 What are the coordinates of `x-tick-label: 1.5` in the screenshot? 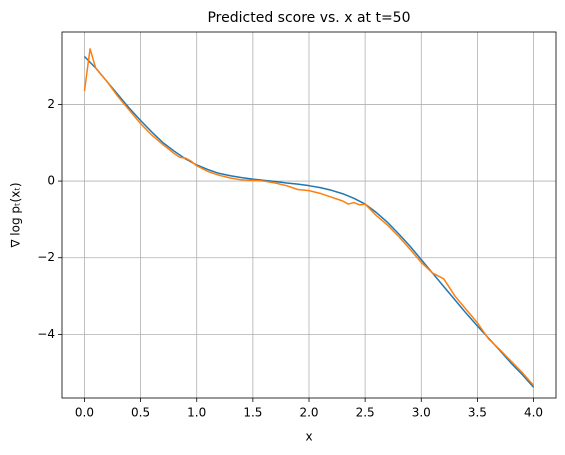 It's located at (252, 413).